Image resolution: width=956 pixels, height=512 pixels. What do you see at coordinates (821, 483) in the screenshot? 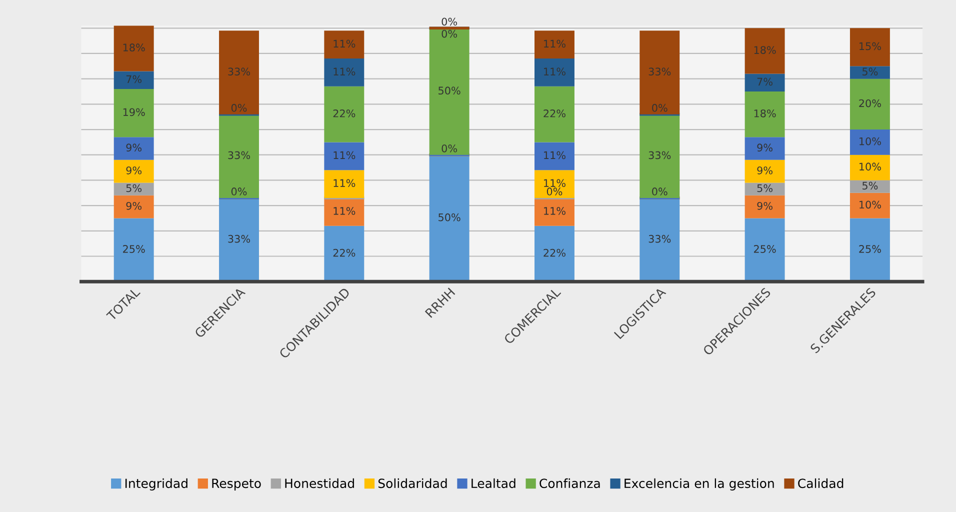
I see `legend-label: Calidad` at bounding box center [821, 483].